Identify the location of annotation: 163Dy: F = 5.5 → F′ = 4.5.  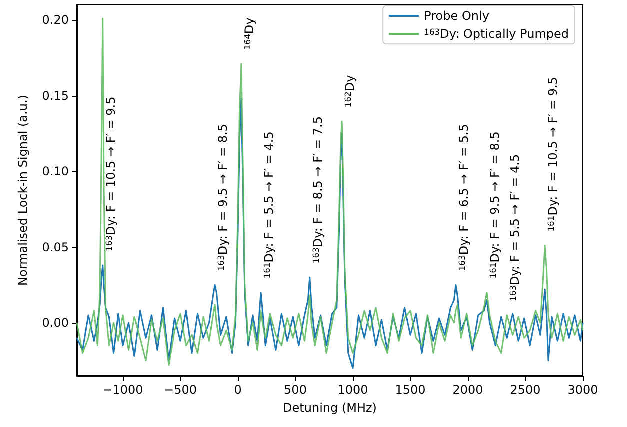
(515, 228).